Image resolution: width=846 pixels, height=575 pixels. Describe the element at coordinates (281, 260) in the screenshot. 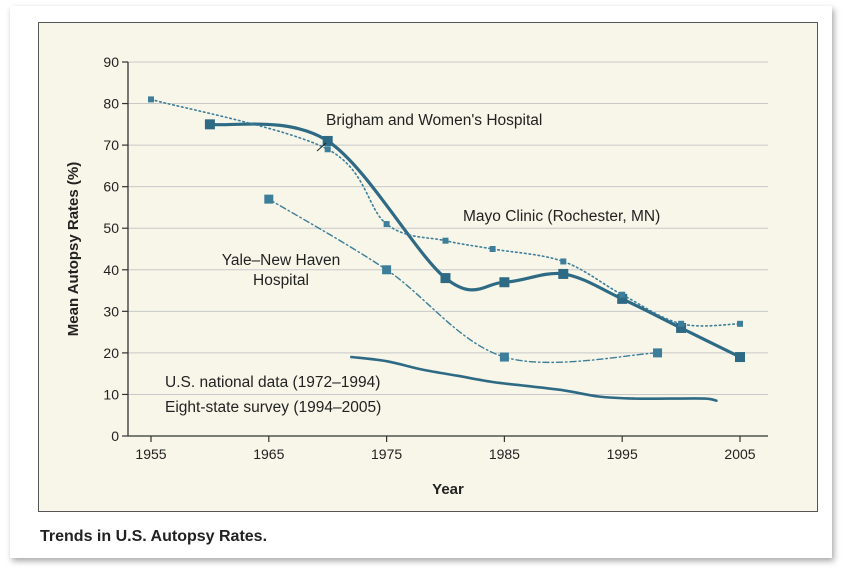

I see `yale-label-line-1: Yale–New Haven` at that location.